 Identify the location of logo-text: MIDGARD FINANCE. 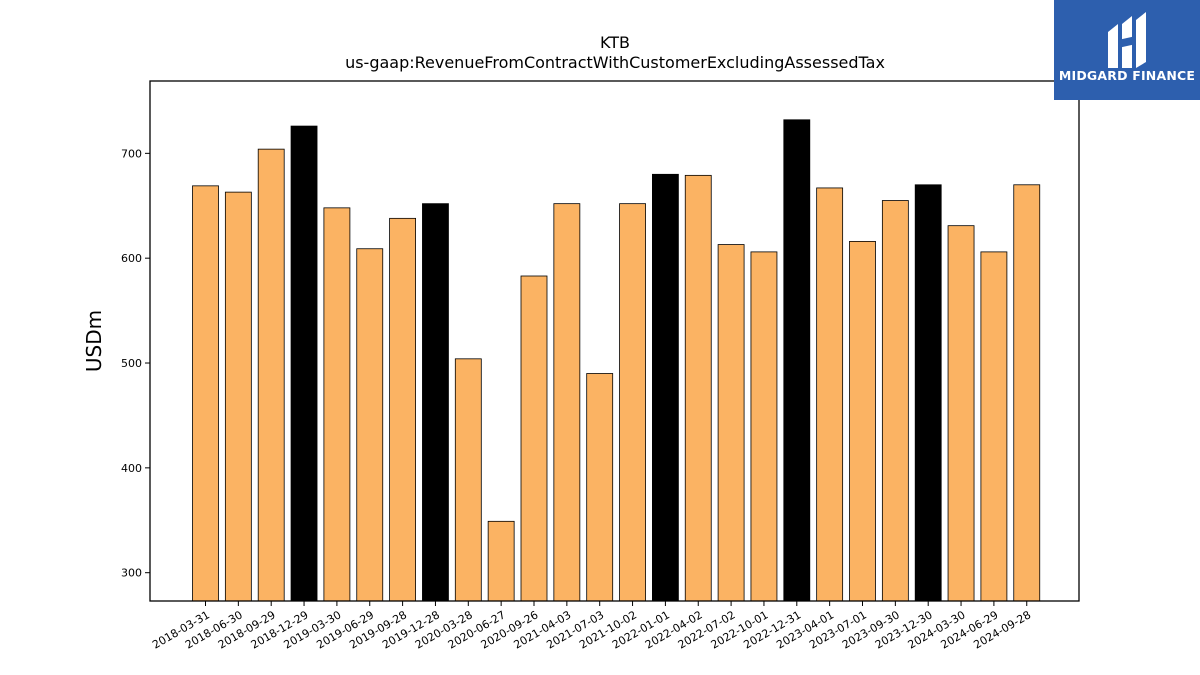
(1127, 75).